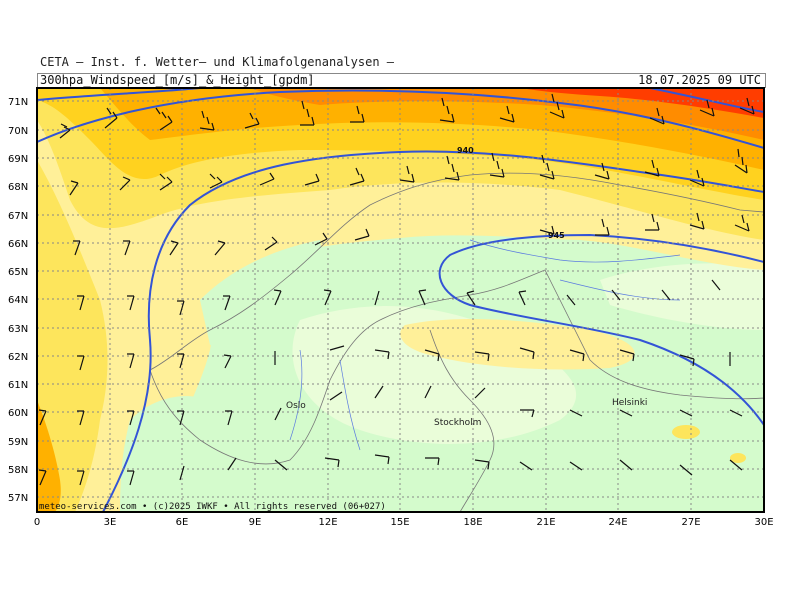 The image size is (800, 600). Describe the element at coordinates (18, 216) in the screenshot. I see `lat-tick: 67N` at that location.